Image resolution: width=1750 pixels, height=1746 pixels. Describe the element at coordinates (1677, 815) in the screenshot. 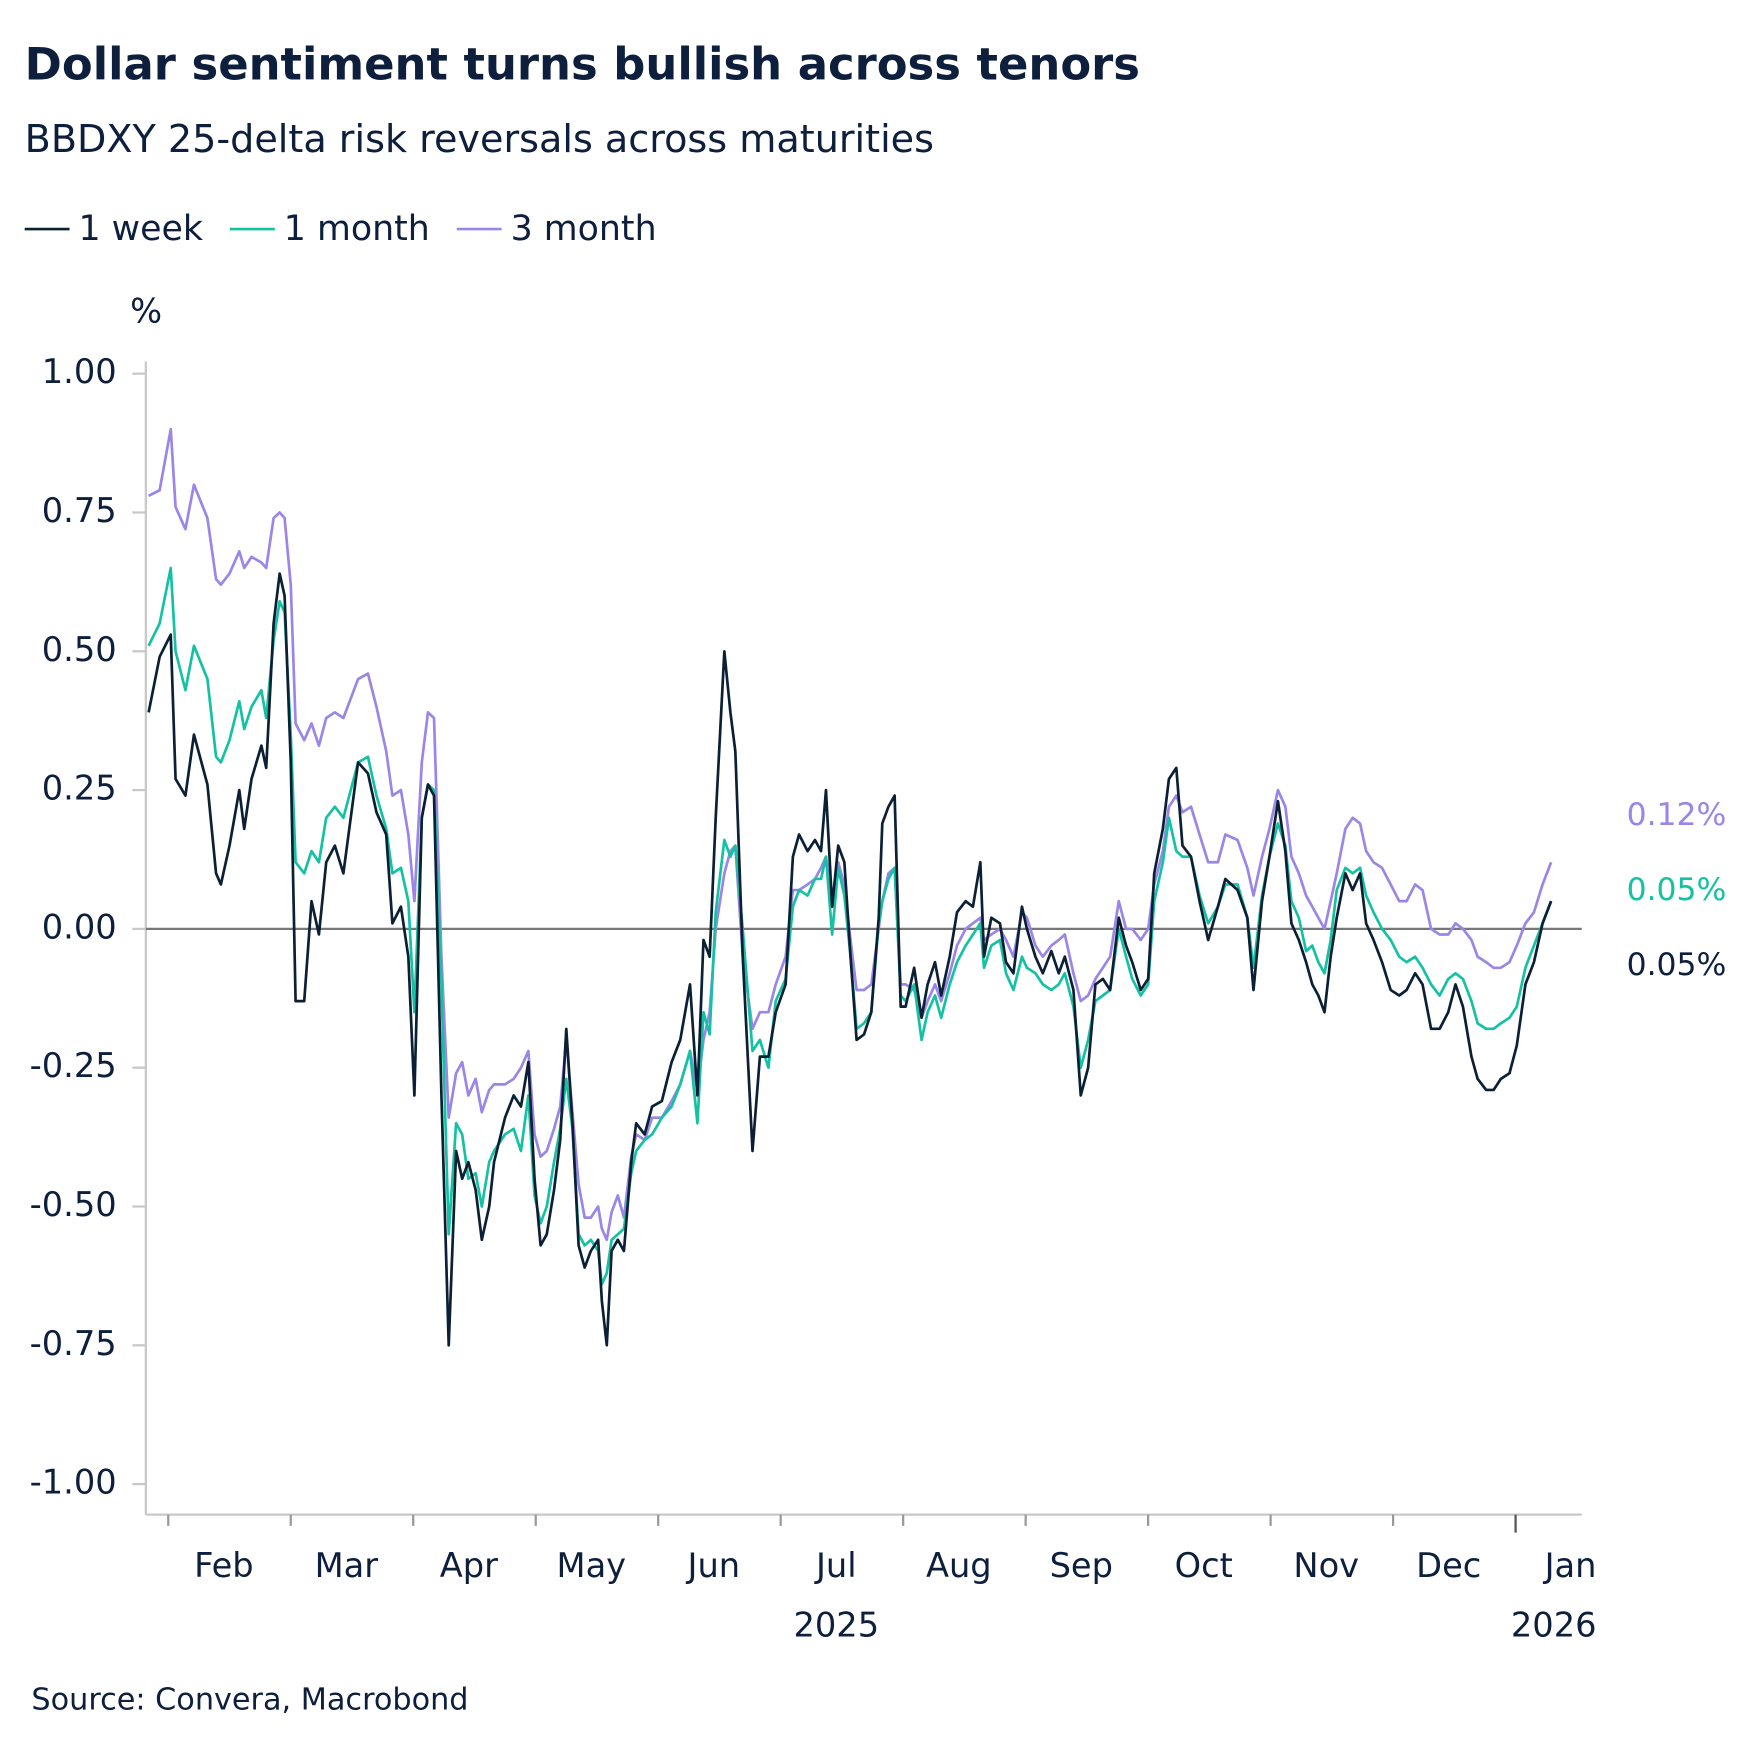

I see `end-label: 0.12%` at that location.